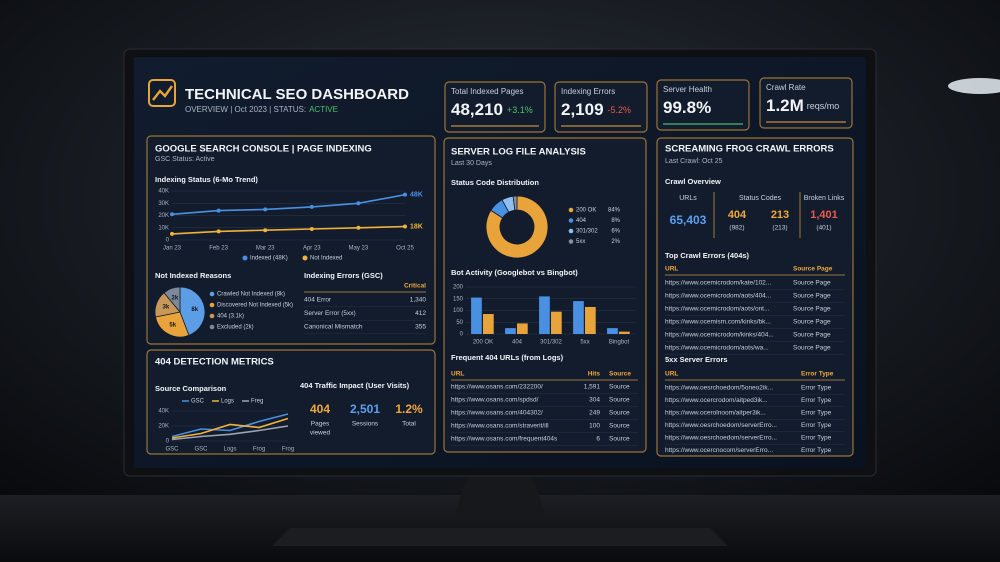  What do you see at coordinates (415, 286) in the screenshot?
I see `column-header: Critical` at bounding box center [415, 286].